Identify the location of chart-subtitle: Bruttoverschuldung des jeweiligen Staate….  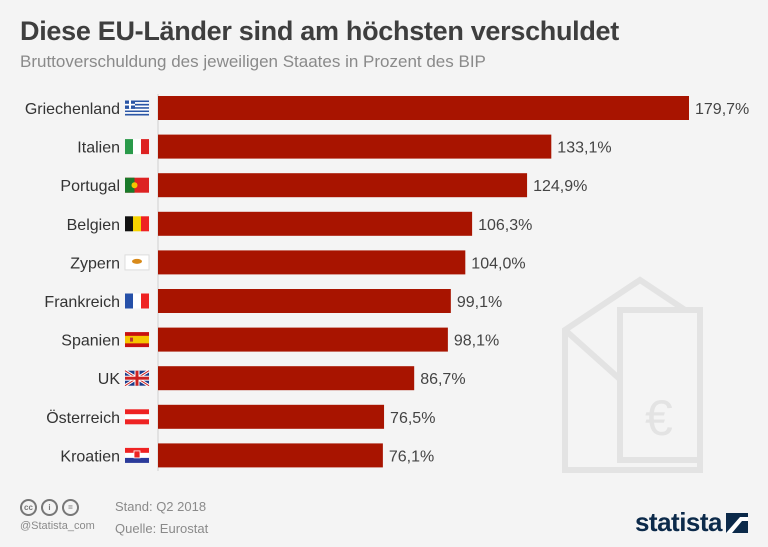
(253, 61).